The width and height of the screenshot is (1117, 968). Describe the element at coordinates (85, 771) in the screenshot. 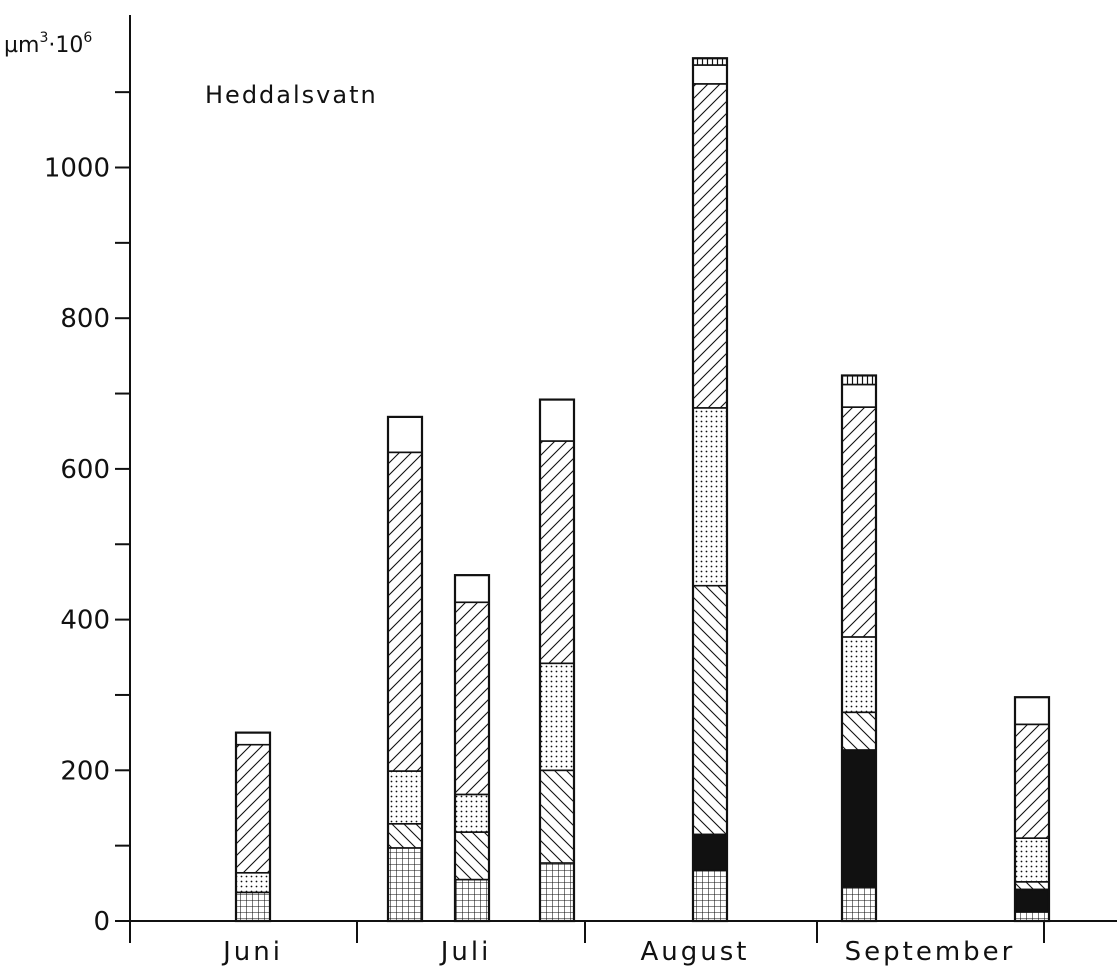

I see `y-tick-label: 200` at that location.